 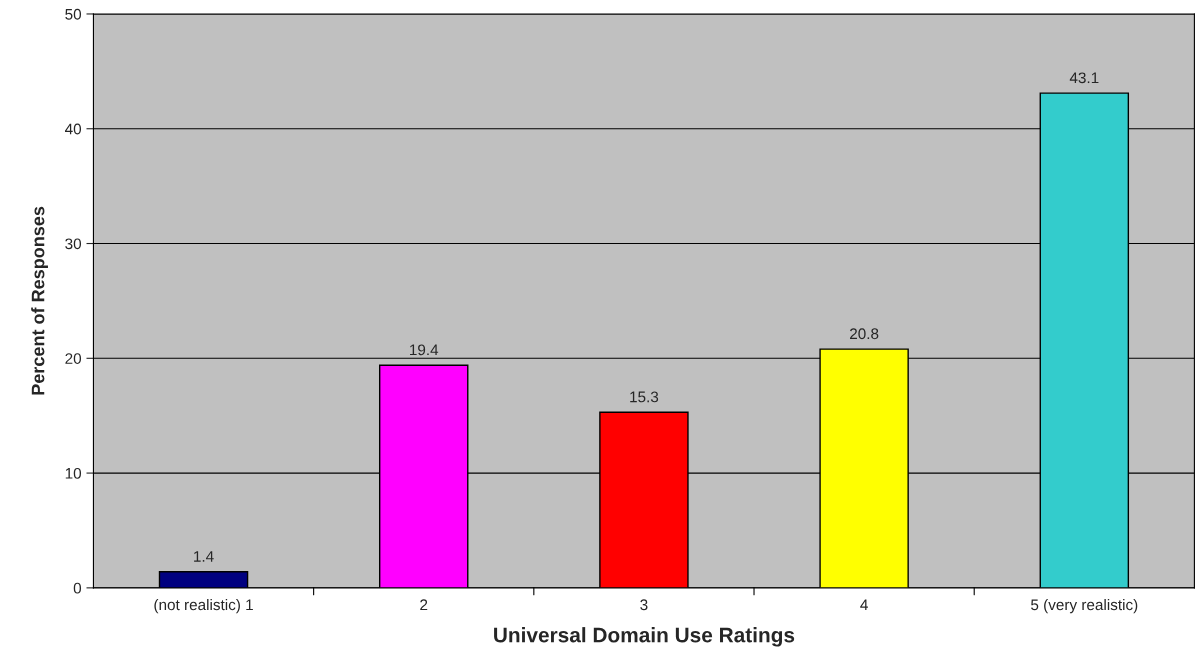 I want to click on data-label: 19.4, so click(x=424, y=350).